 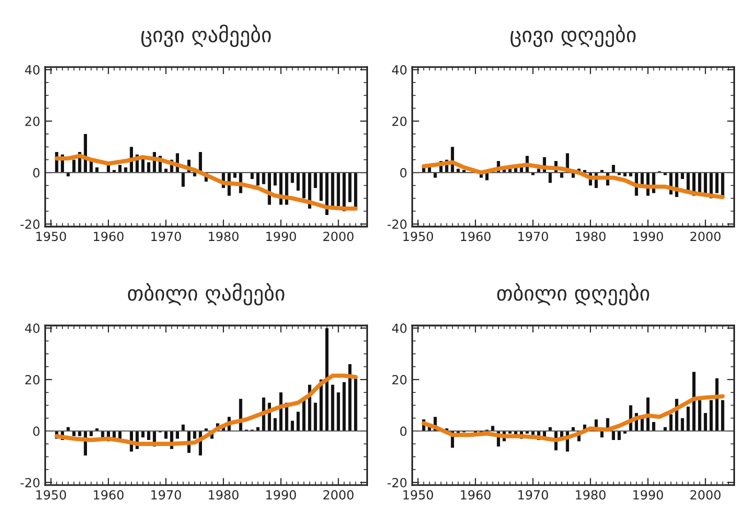 What do you see at coordinates (206, 35) in the screenshot?
I see `chart-title: ცივი ღამეები` at bounding box center [206, 35].